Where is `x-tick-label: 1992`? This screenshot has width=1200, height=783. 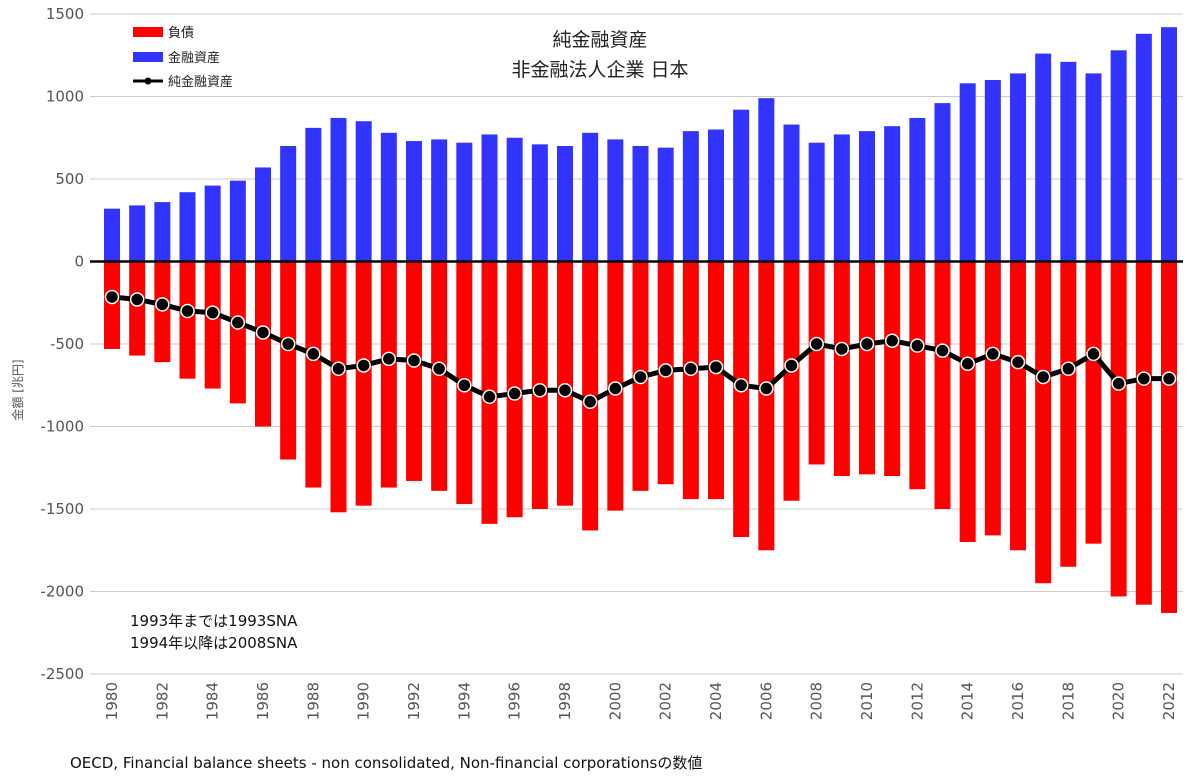
x-tick-label: 1992 is located at coordinates (414, 701).